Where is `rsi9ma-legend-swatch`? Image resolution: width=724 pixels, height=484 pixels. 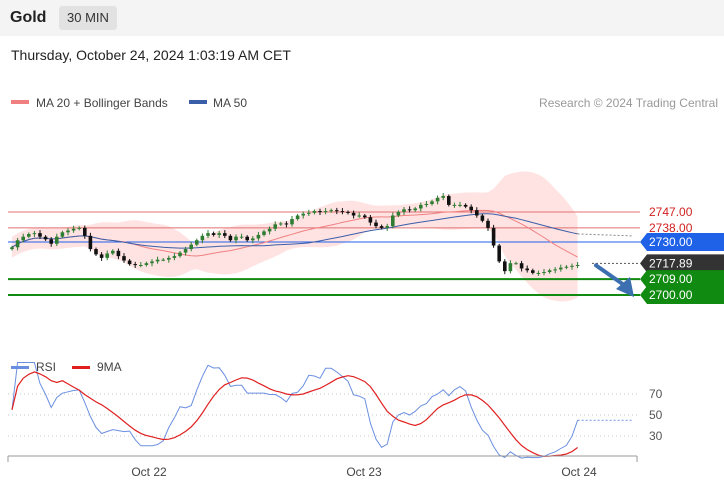
rsi9ma-legend-swatch is located at coordinates (81, 367).